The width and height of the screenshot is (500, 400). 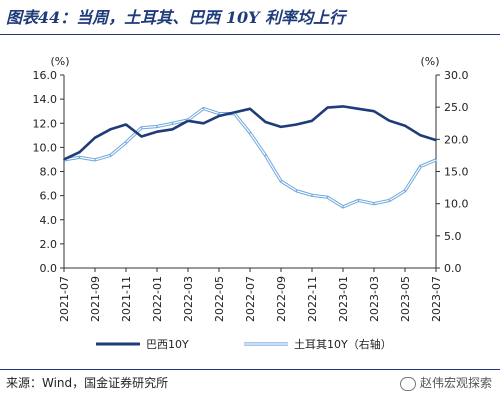 What do you see at coordinates (436, 299) in the screenshot?
I see `x-tick-label: 2023-07` at bounding box center [436, 299].